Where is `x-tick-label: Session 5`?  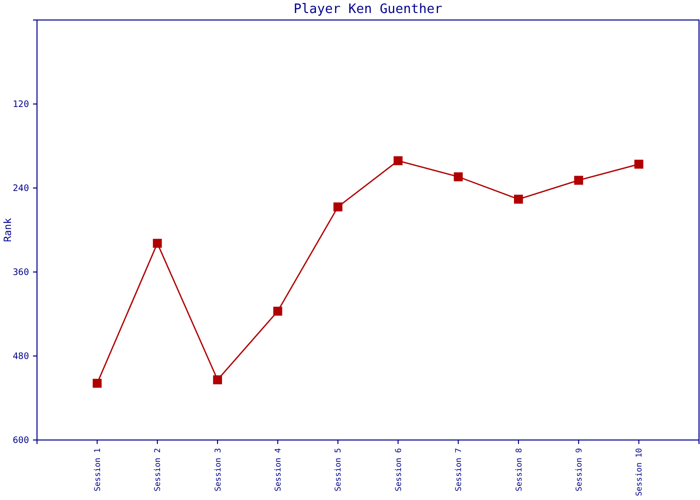
x-tick-label: Session 5 is located at coordinates (338, 470).